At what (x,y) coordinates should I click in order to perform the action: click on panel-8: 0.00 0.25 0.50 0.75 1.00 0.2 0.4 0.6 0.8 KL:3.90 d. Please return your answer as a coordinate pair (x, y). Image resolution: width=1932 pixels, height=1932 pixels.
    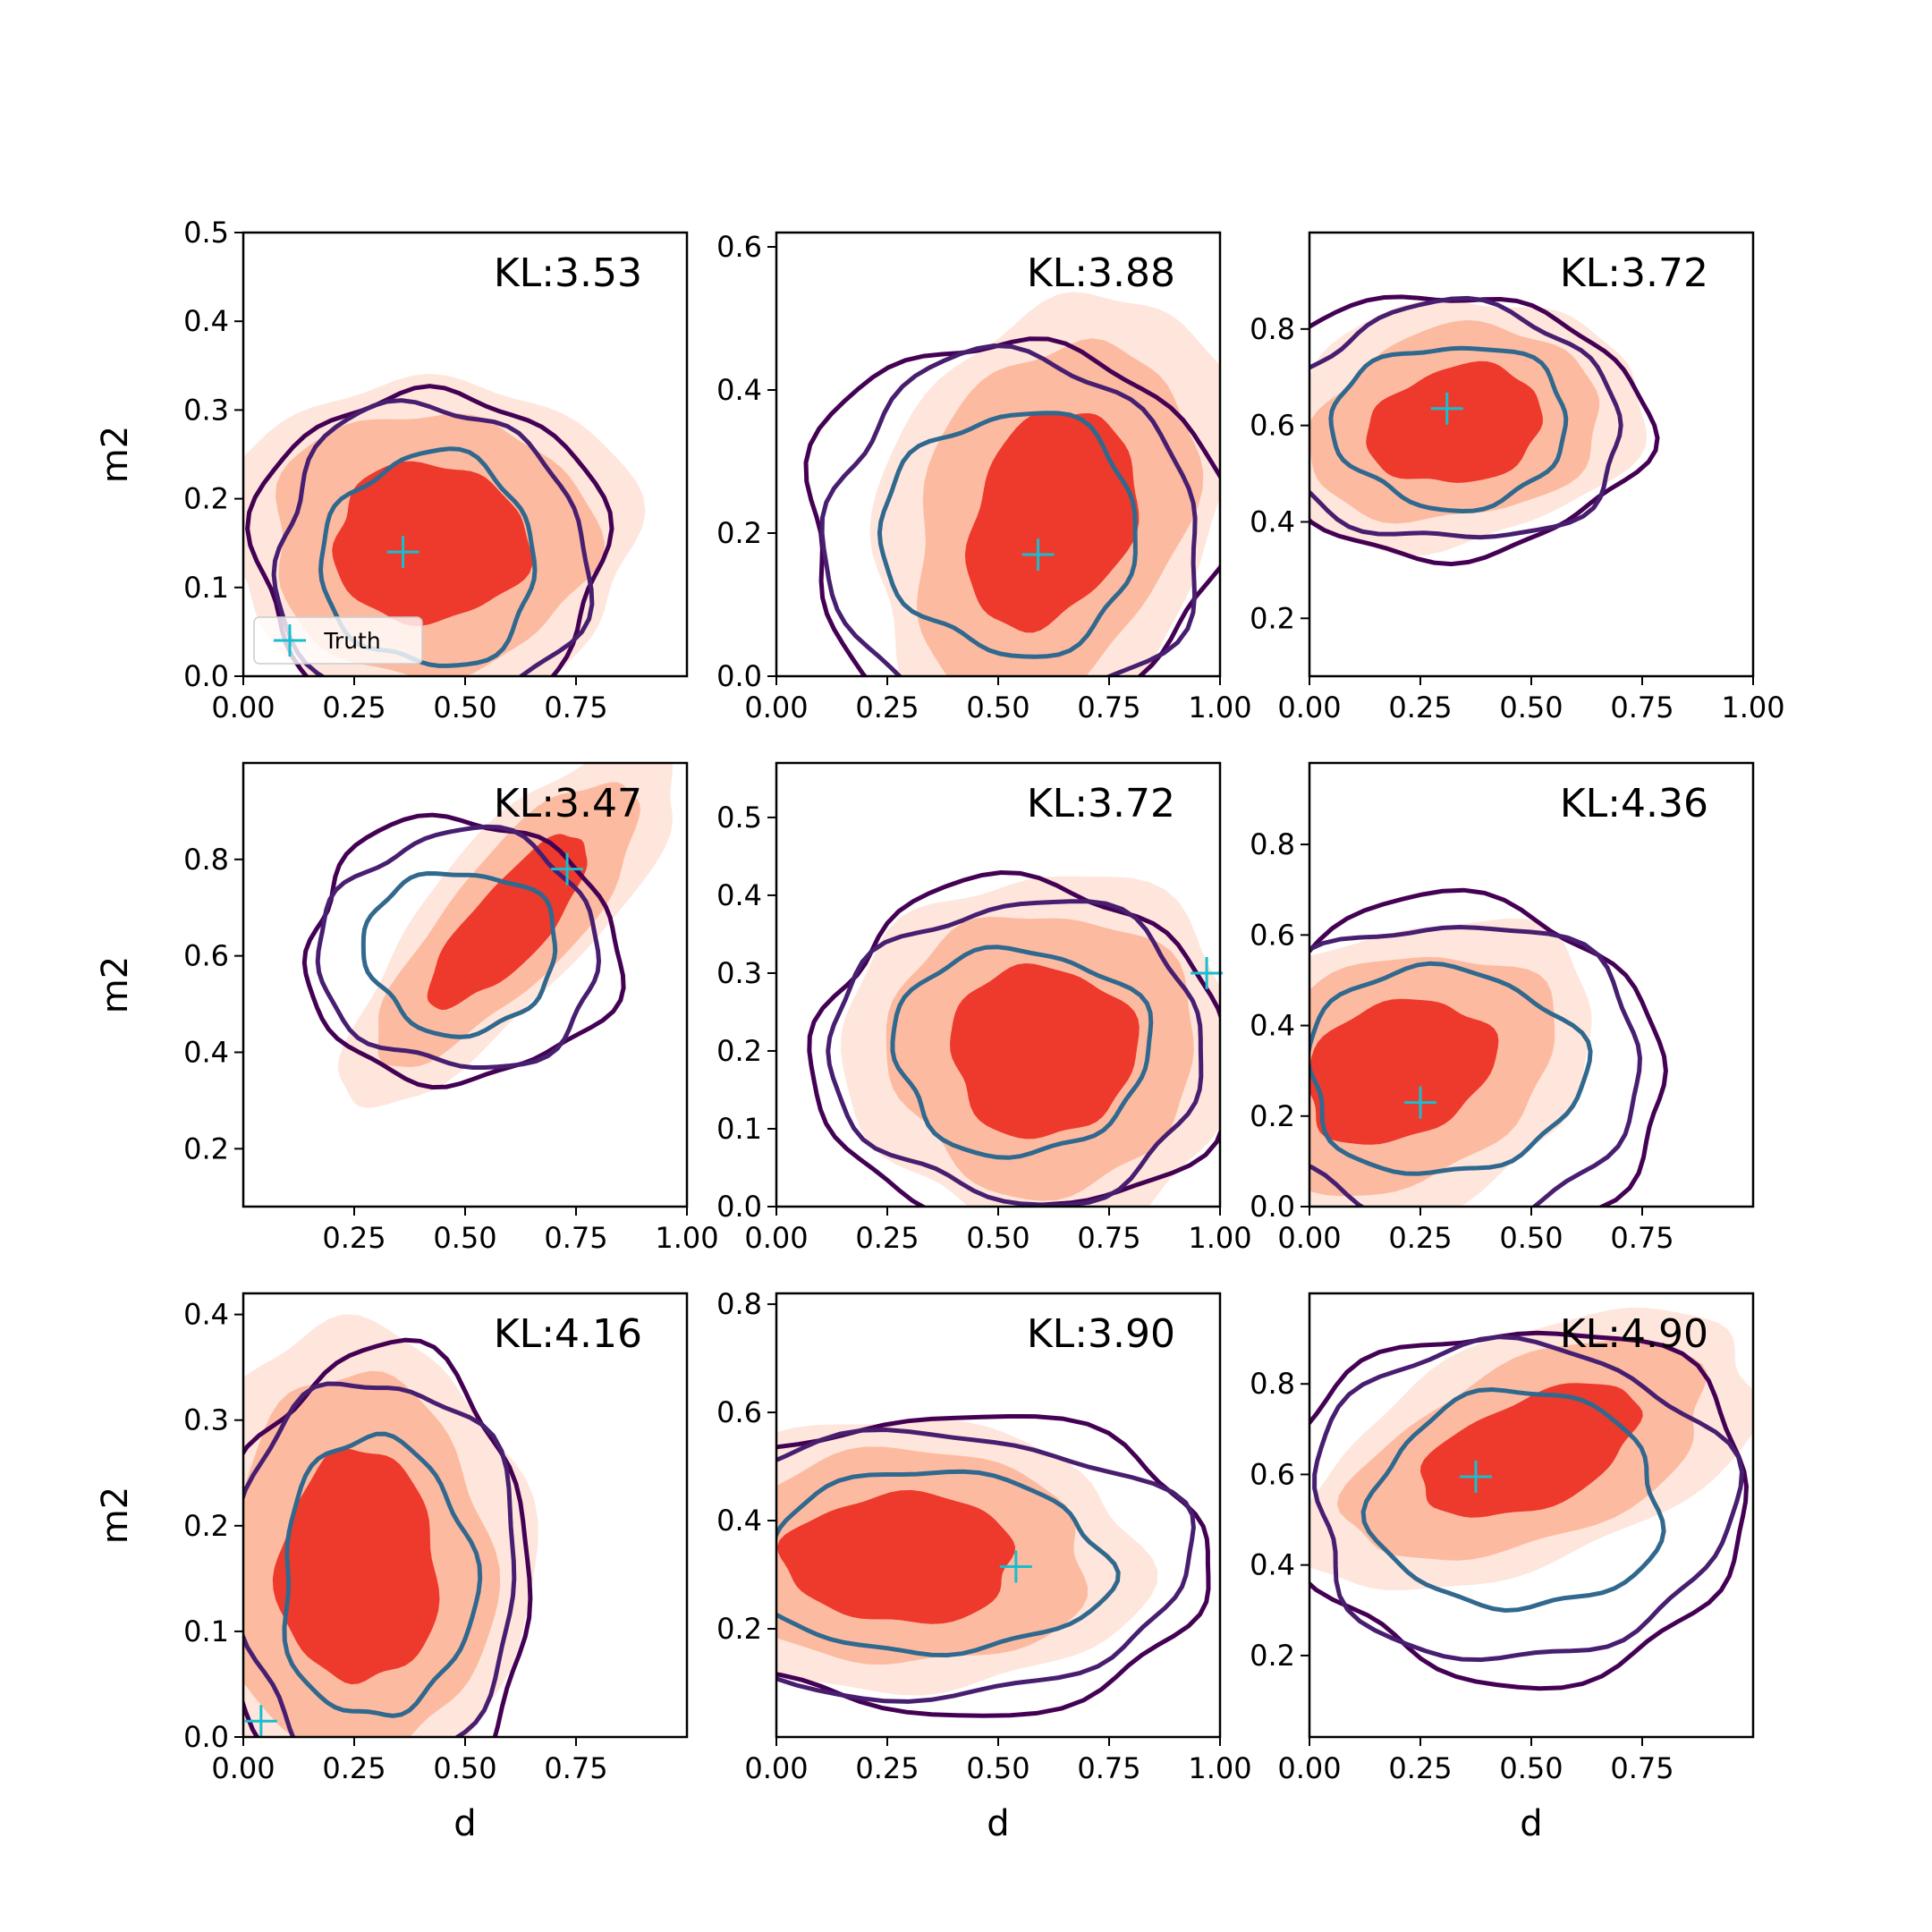
    Looking at the image, I should click on (984, 1565).